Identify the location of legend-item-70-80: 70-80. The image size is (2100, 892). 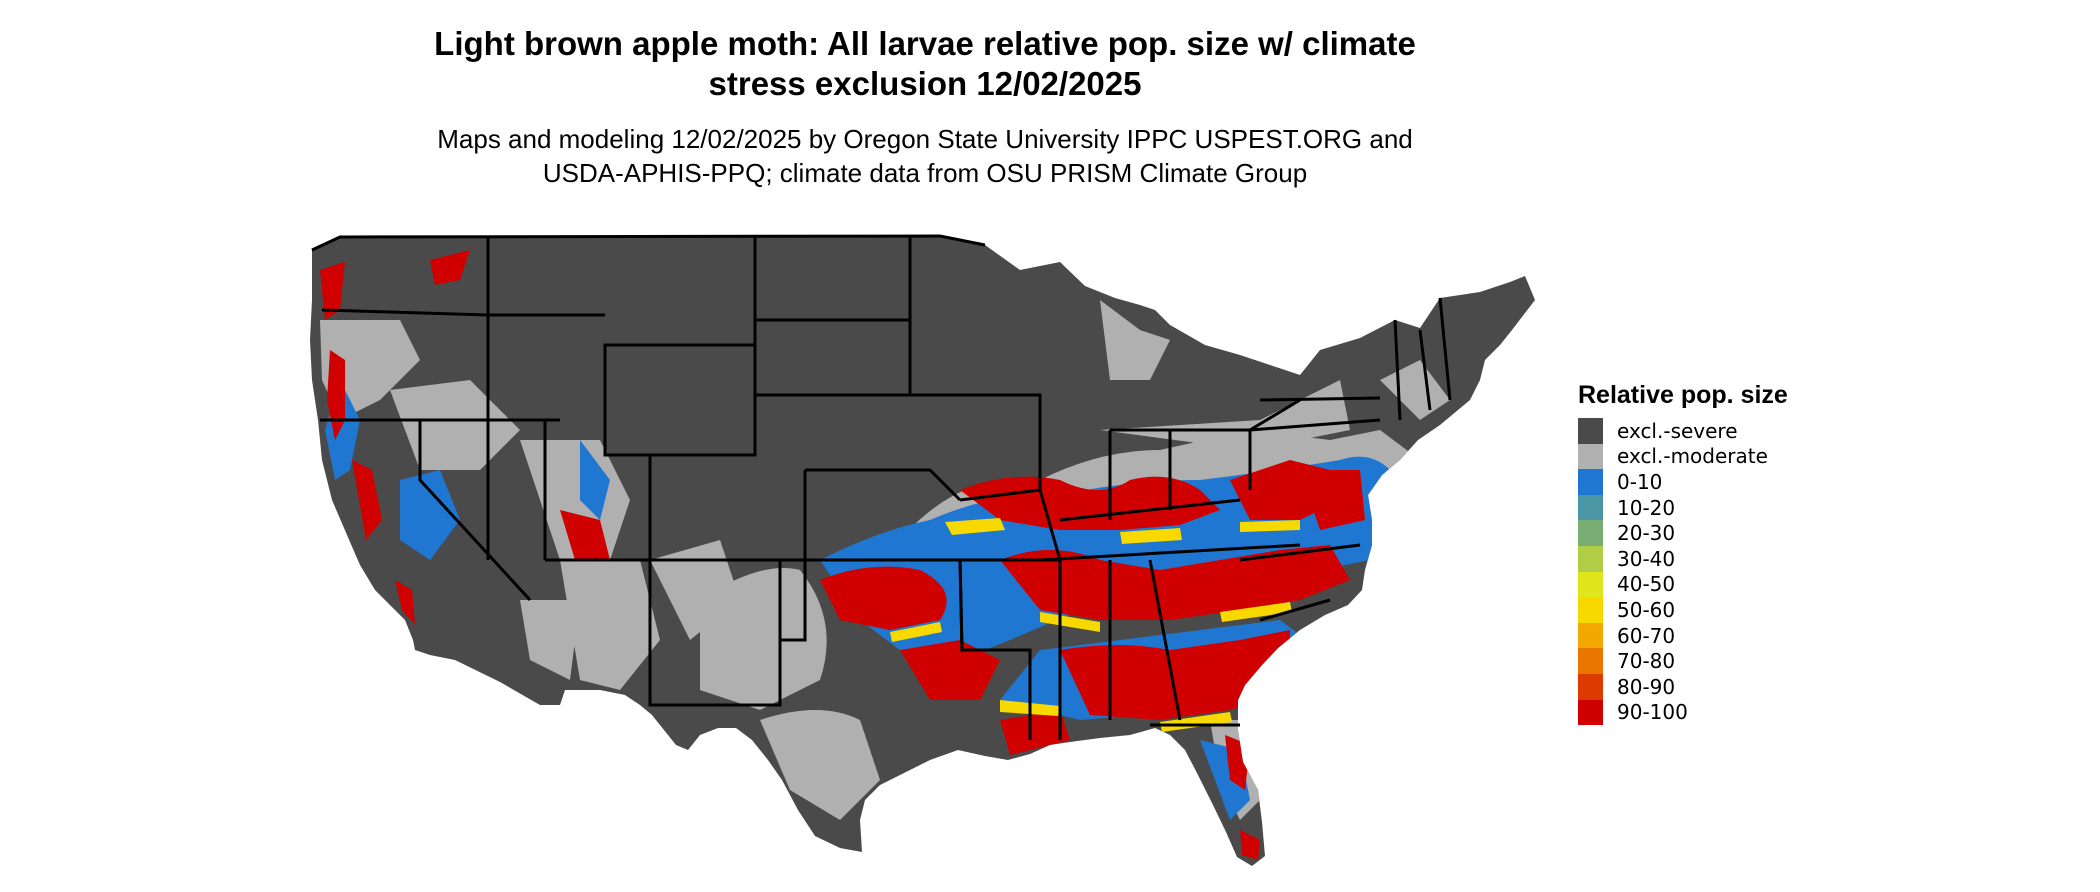
(1683, 661).